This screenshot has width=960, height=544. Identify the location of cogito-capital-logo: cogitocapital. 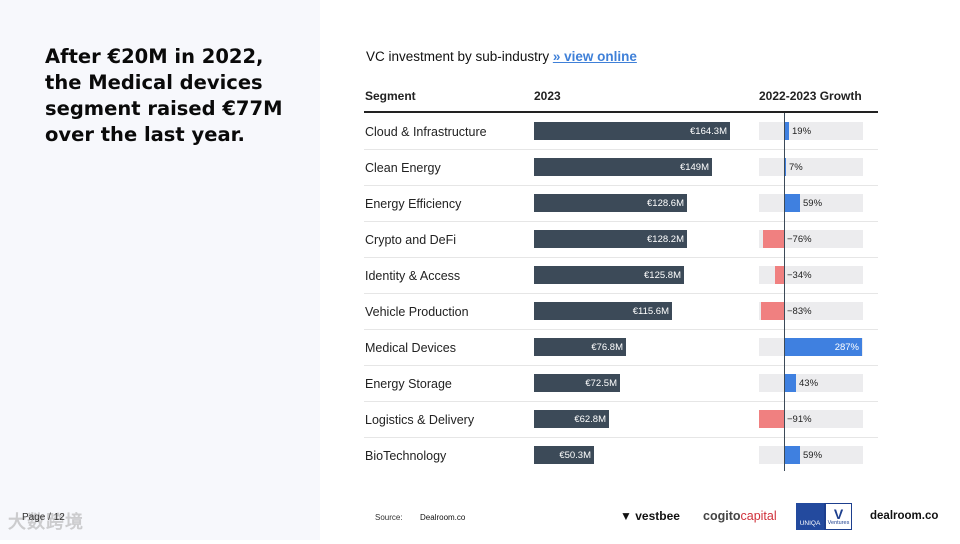
(740, 516).